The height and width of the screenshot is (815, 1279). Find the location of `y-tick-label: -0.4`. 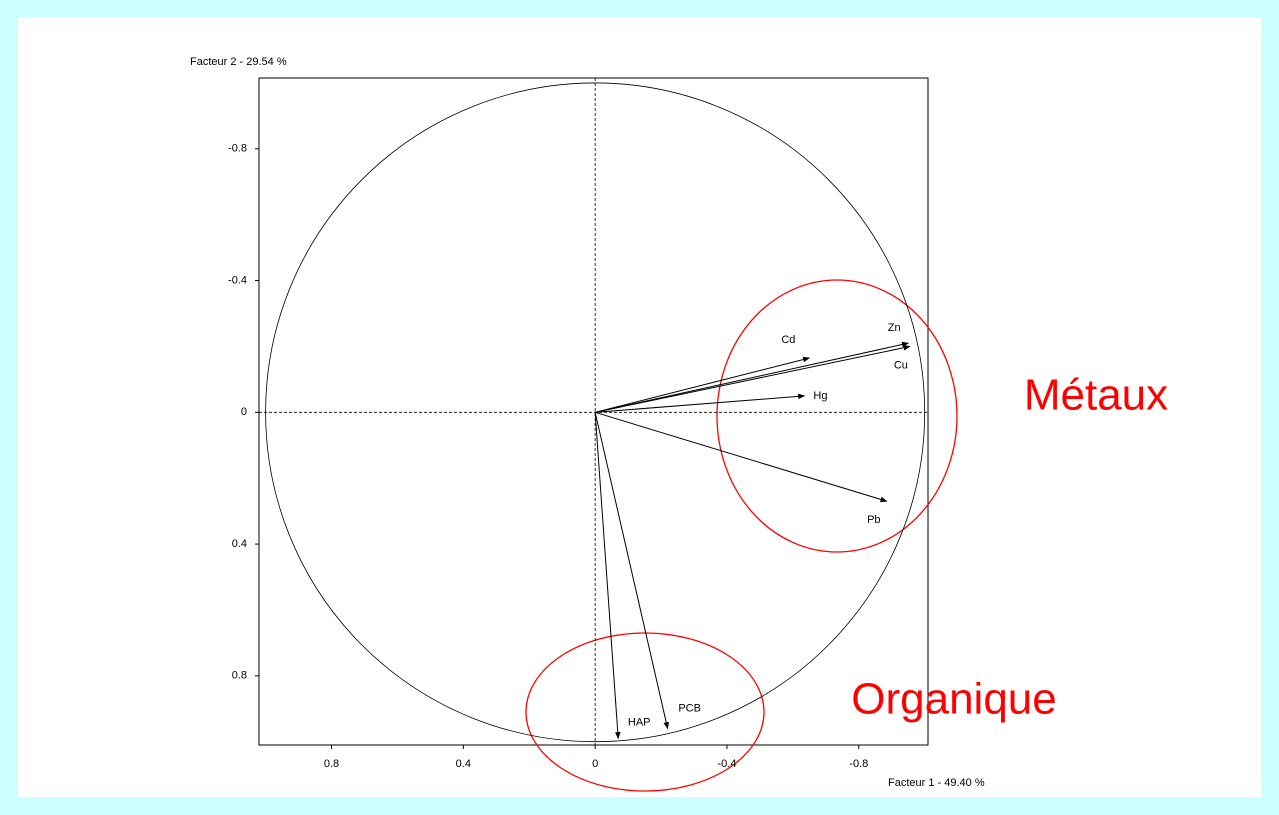

y-tick-label: -0.4 is located at coordinates (237, 280).